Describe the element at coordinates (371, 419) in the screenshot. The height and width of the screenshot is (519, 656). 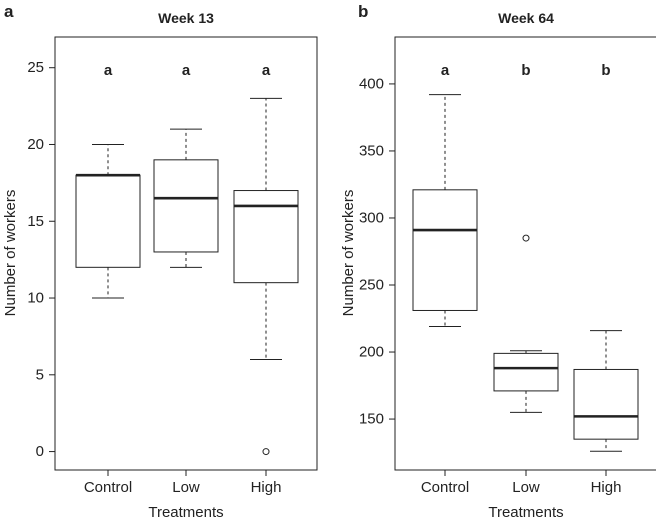
I see `y-tick-label: 150` at that location.